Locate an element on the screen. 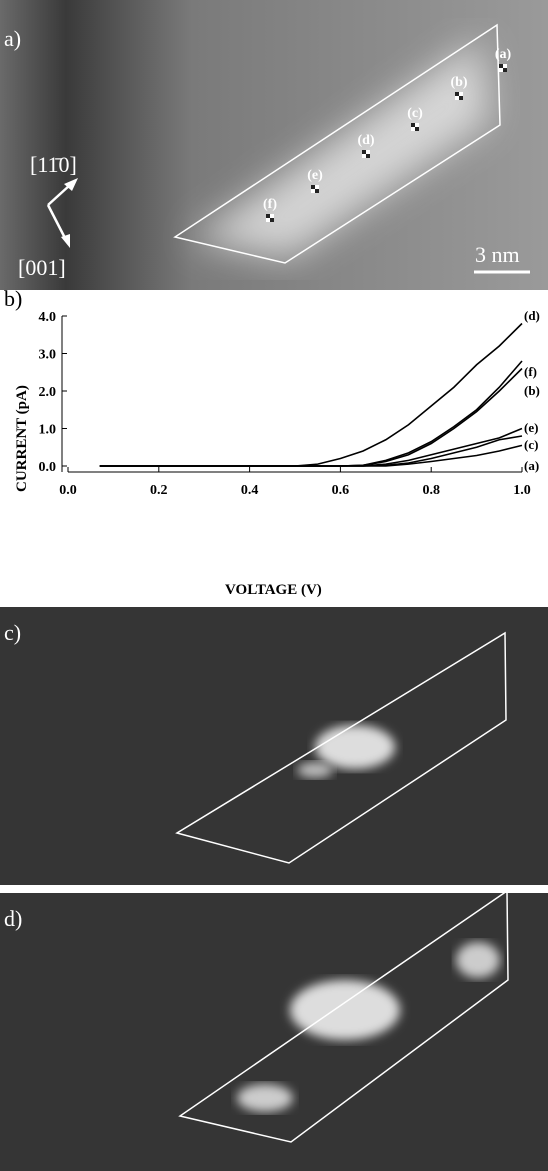 This screenshot has height=1171, width=548. curve-label: (c) is located at coordinates (531, 444).